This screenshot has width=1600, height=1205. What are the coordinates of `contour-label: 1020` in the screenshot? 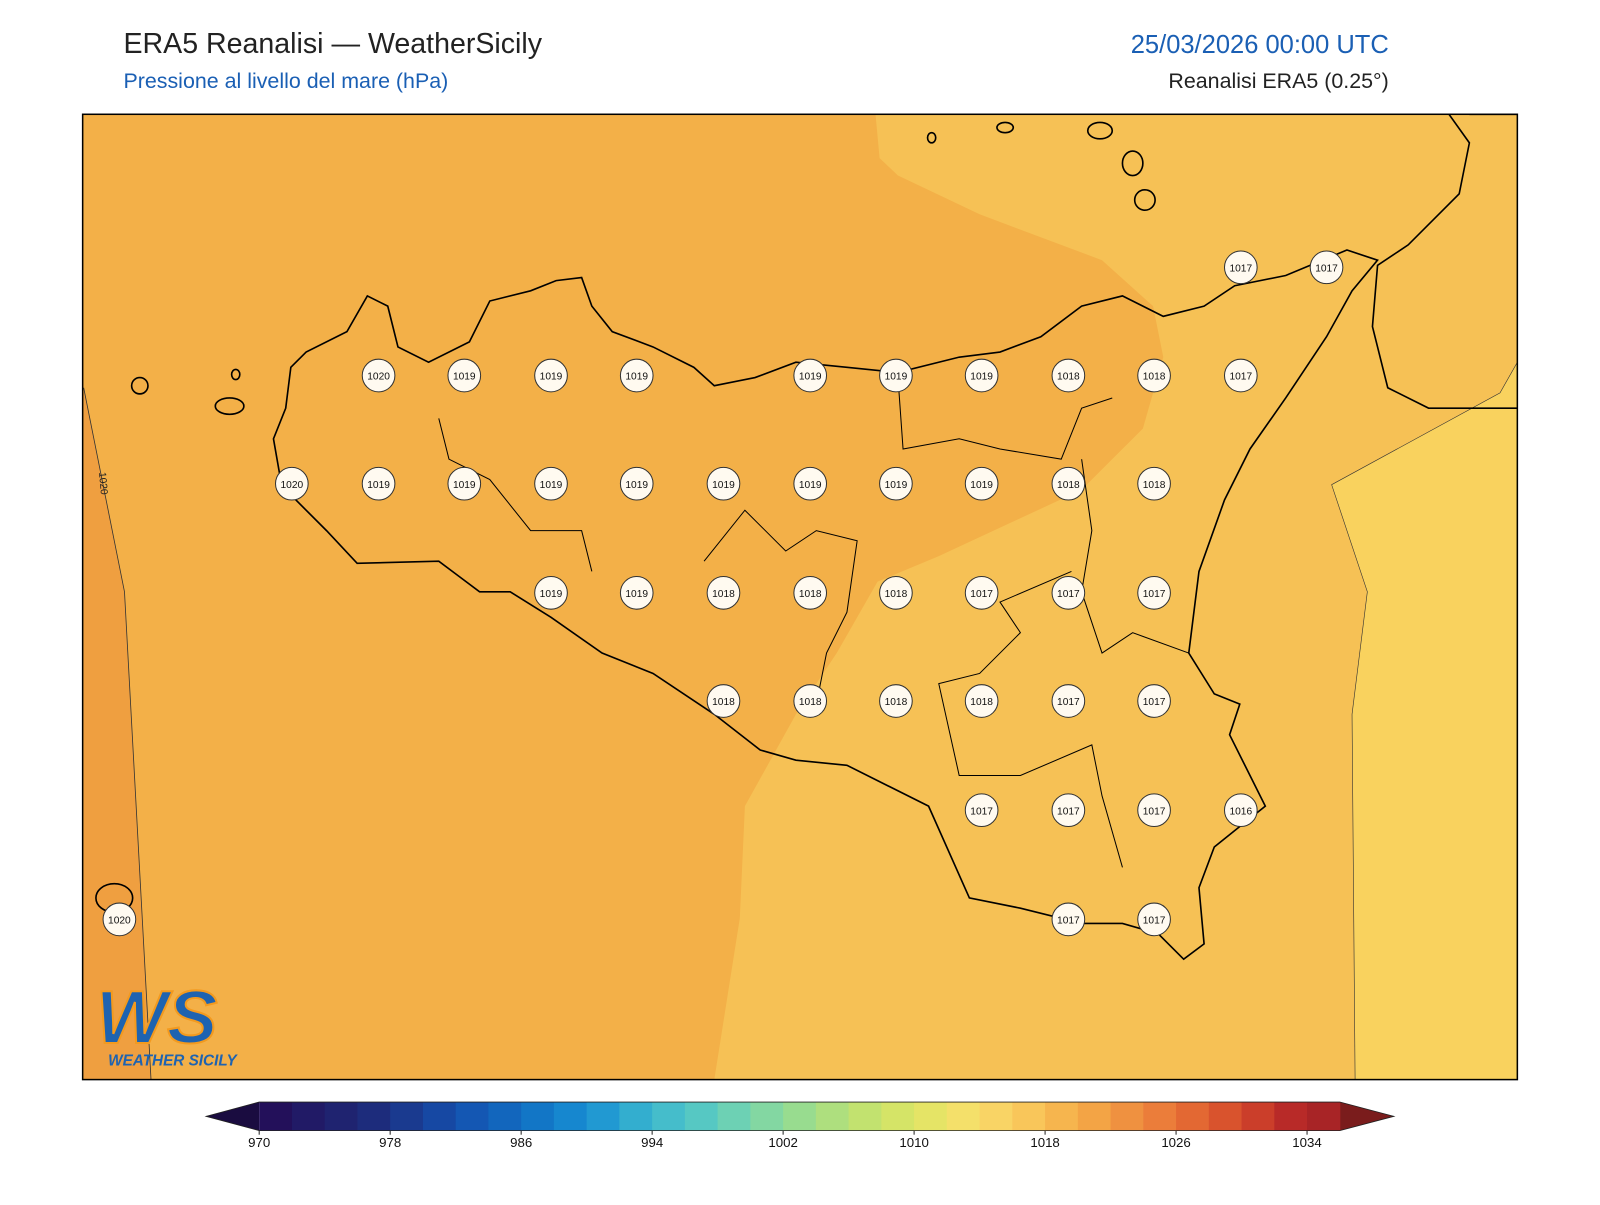 It's located at (102, 484).